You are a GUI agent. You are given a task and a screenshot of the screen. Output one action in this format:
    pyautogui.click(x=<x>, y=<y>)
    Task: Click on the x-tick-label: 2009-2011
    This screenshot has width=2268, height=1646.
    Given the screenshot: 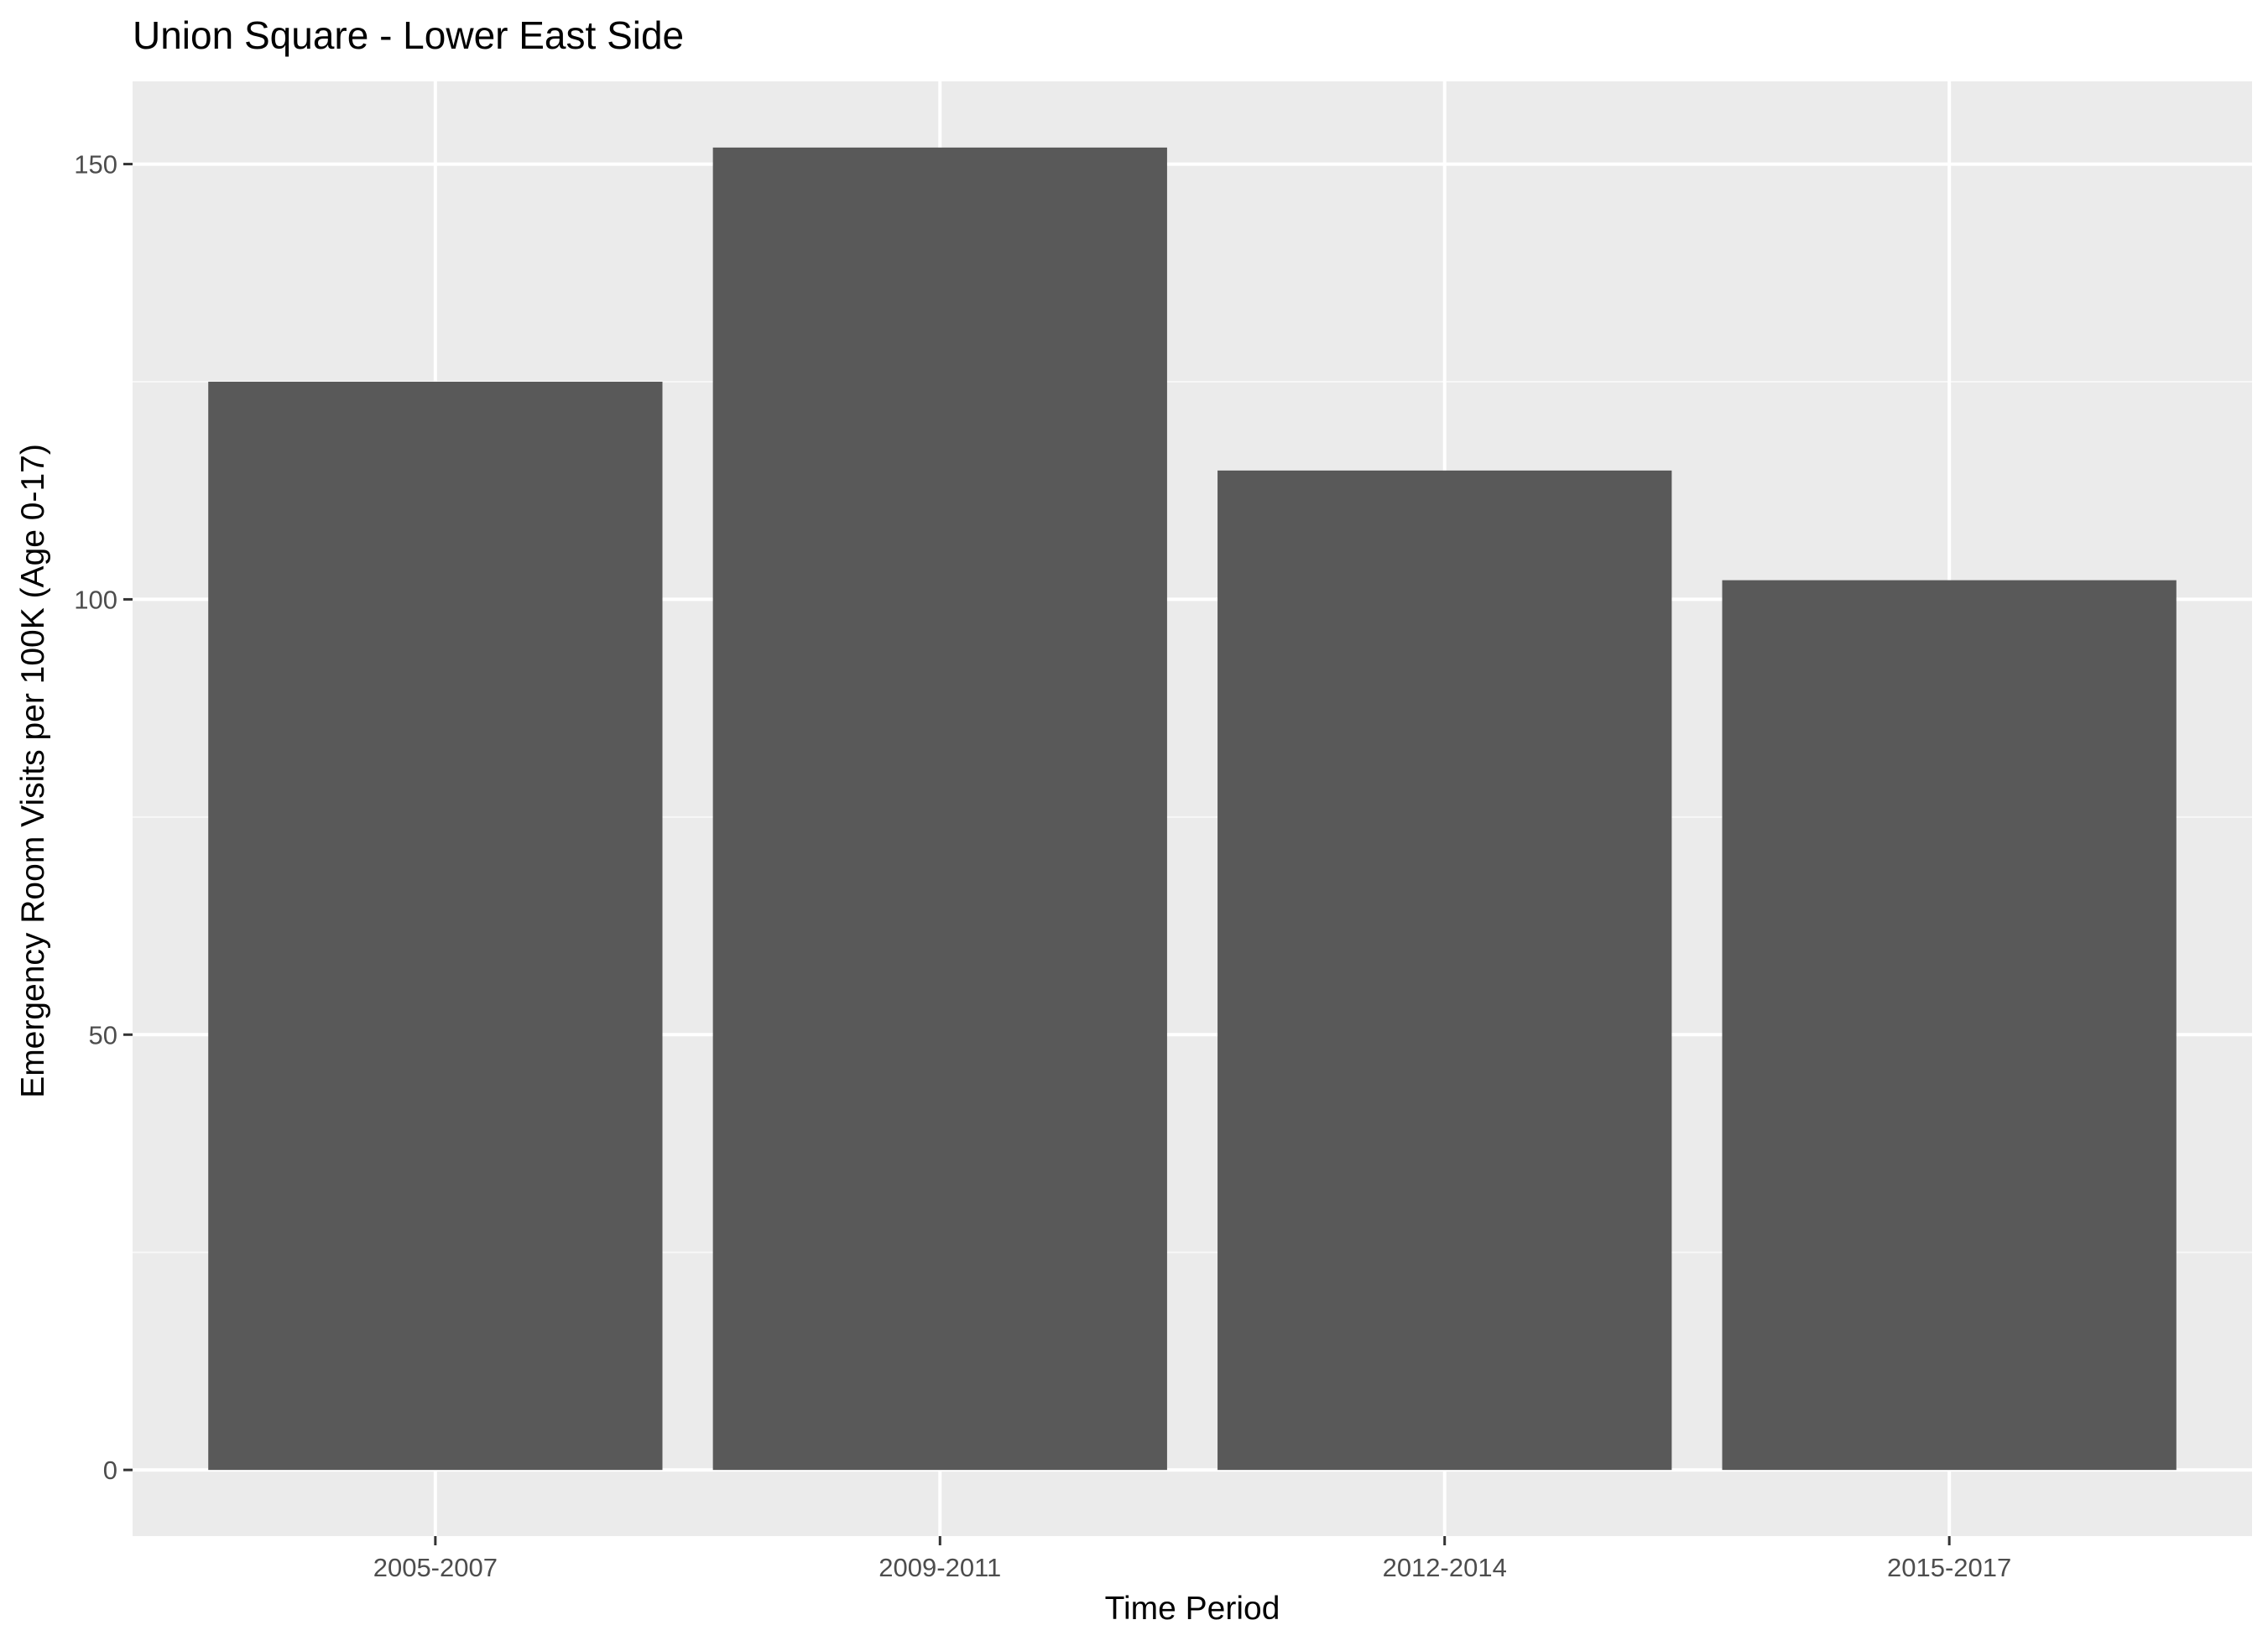 What is the action you would take?
    pyautogui.click(x=940, y=1568)
    